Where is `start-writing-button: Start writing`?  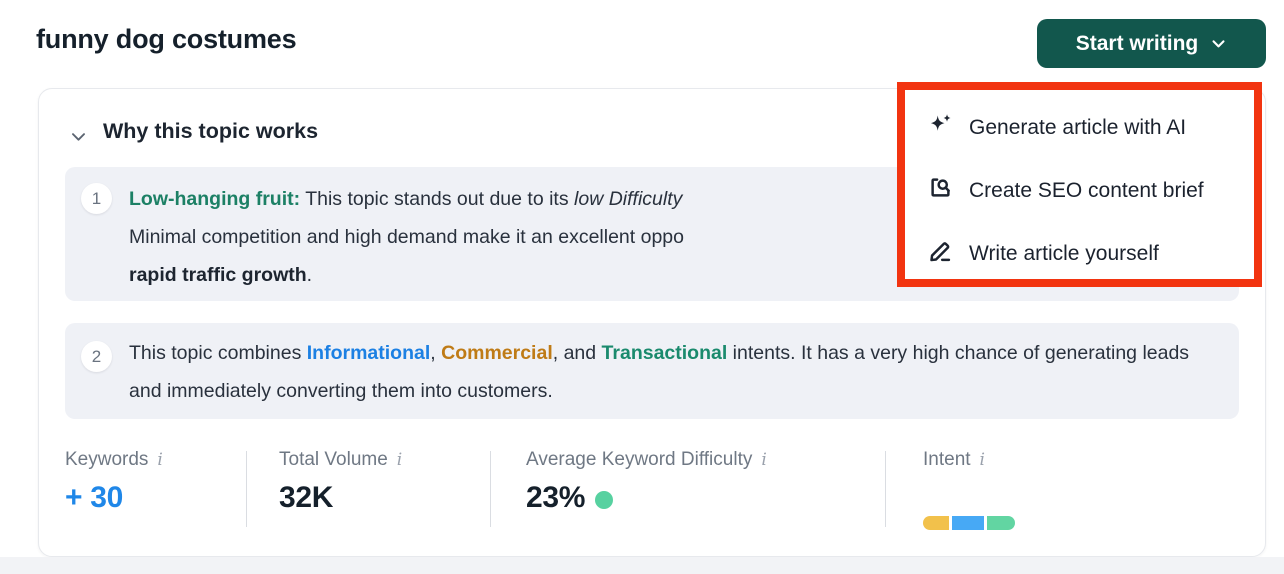
start-writing-button: Start writing is located at coordinates (1151, 43).